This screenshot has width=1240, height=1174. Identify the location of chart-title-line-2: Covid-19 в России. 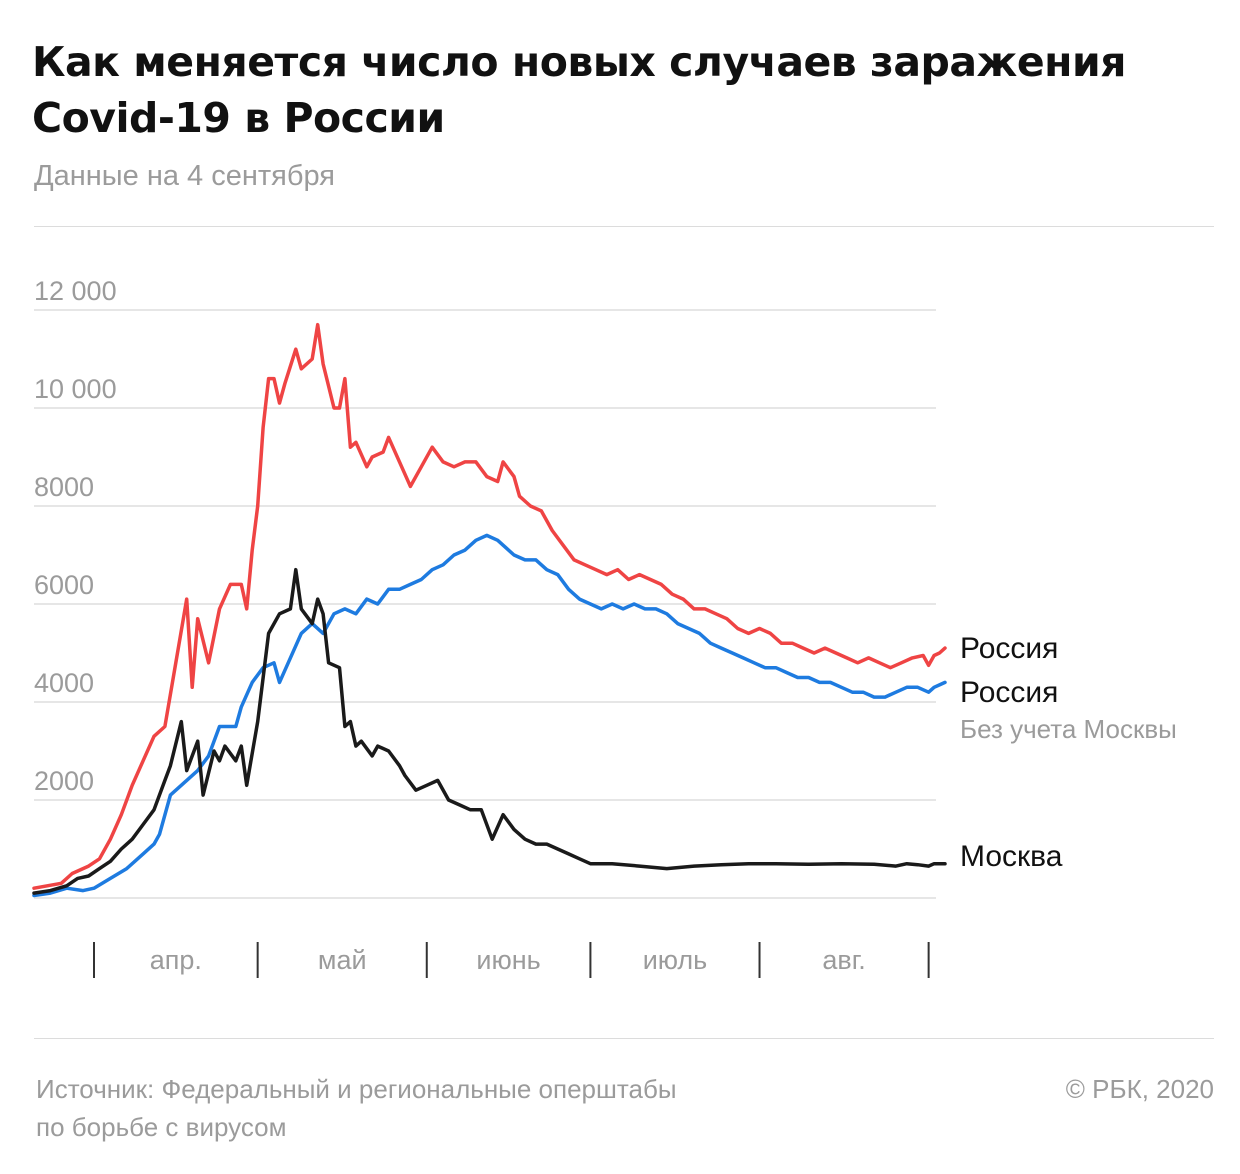
(238, 118).